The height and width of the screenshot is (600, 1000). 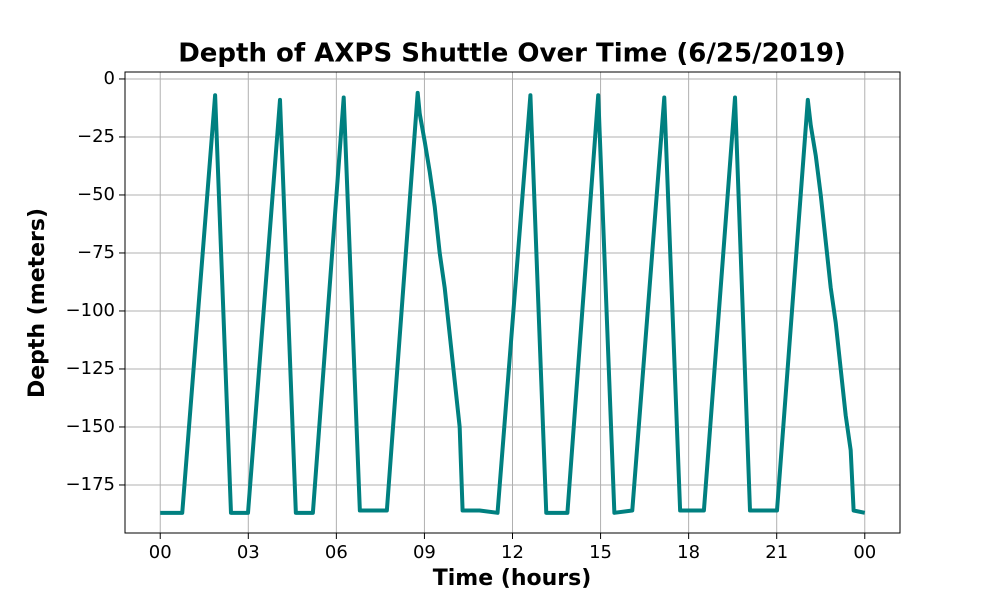 I want to click on y-tick-label: −150, so click(x=90, y=426).